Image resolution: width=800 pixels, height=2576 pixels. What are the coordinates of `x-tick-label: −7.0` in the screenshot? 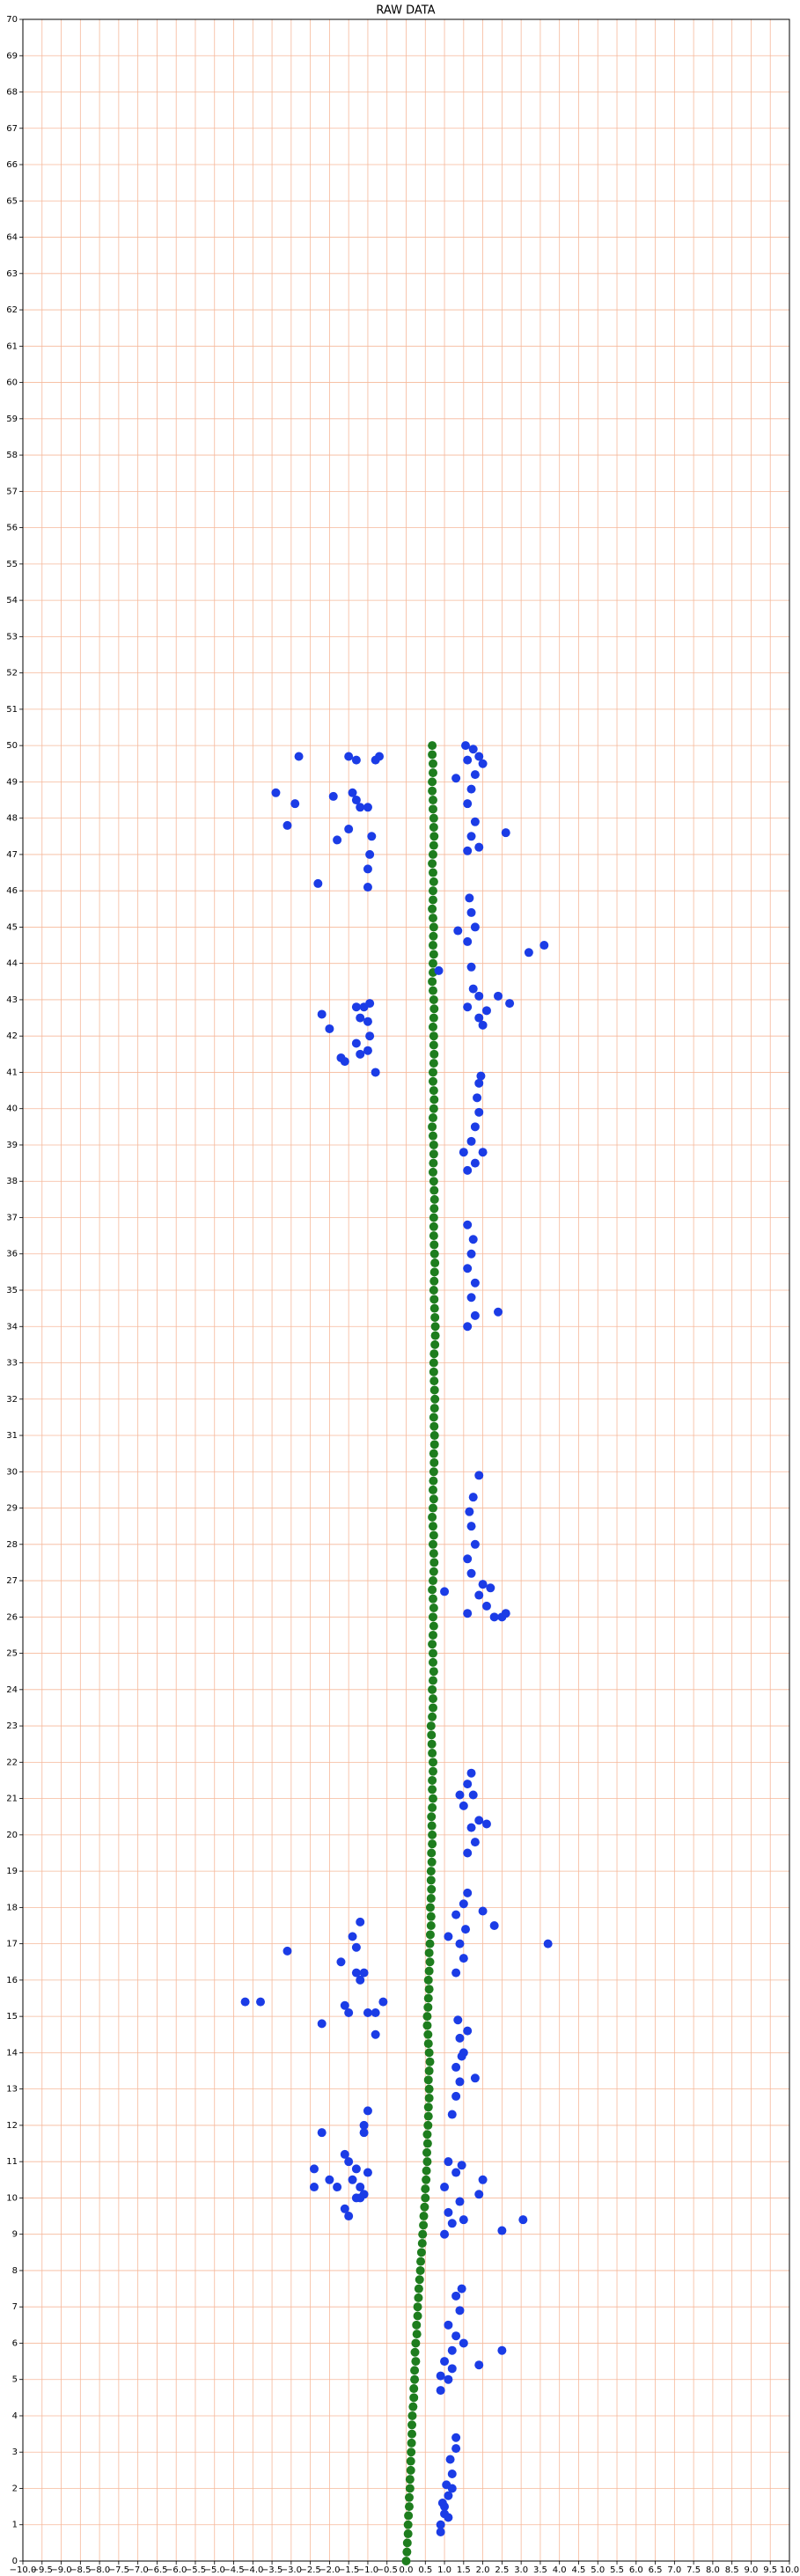 It's located at (138, 2570).